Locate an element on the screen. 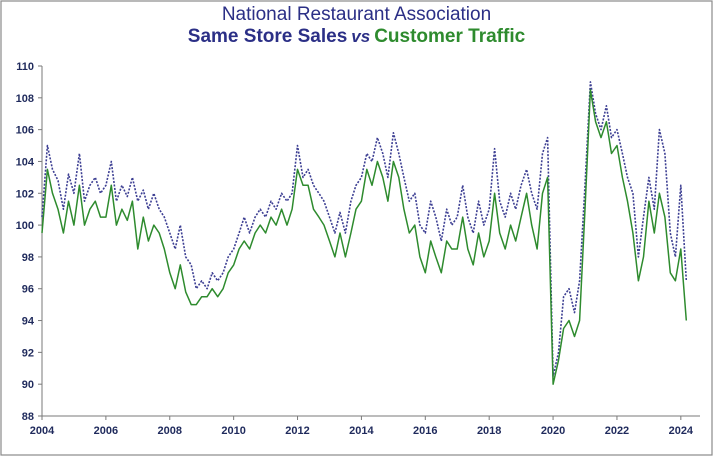  x-tick-label: 2014 is located at coordinates (361, 431).